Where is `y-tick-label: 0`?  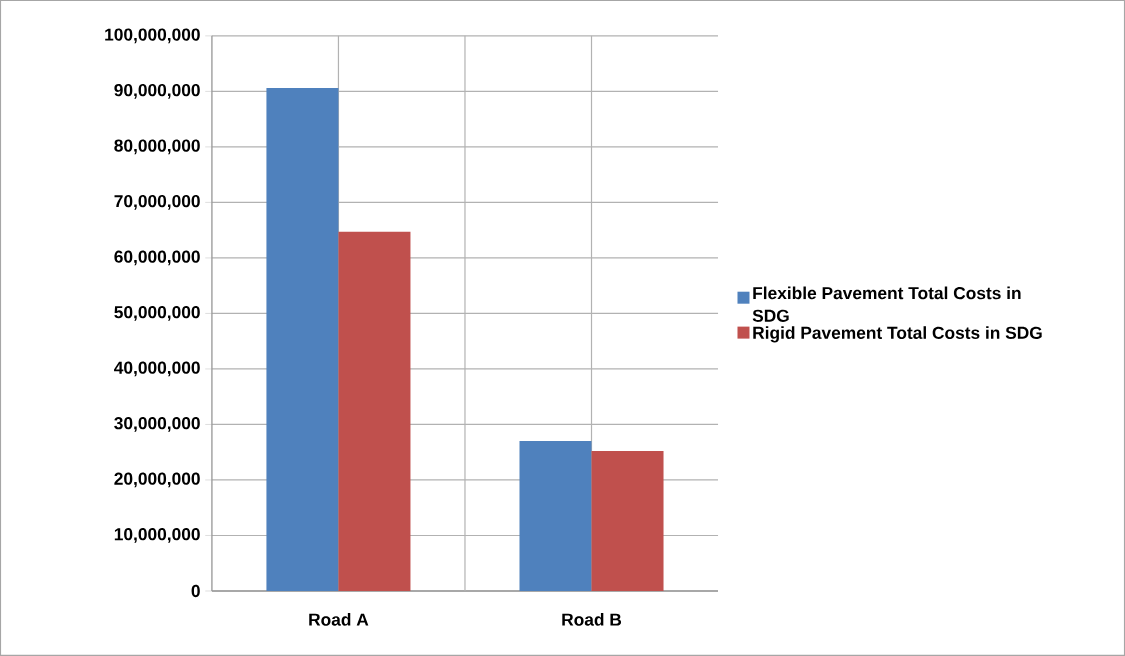
y-tick-label: 0 is located at coordinates (195, 591).